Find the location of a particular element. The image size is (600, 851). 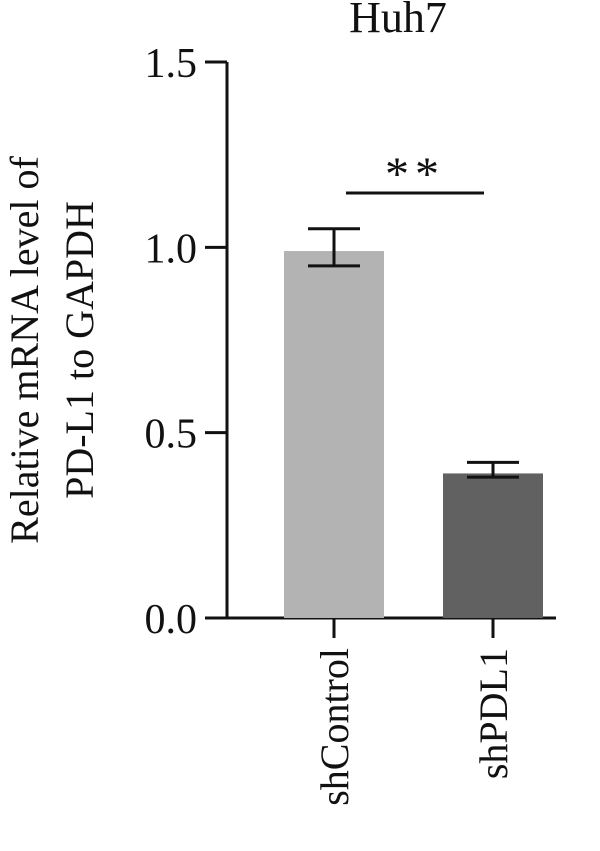

y-tick-label: 1.5 is located at coordinates (171, 64).